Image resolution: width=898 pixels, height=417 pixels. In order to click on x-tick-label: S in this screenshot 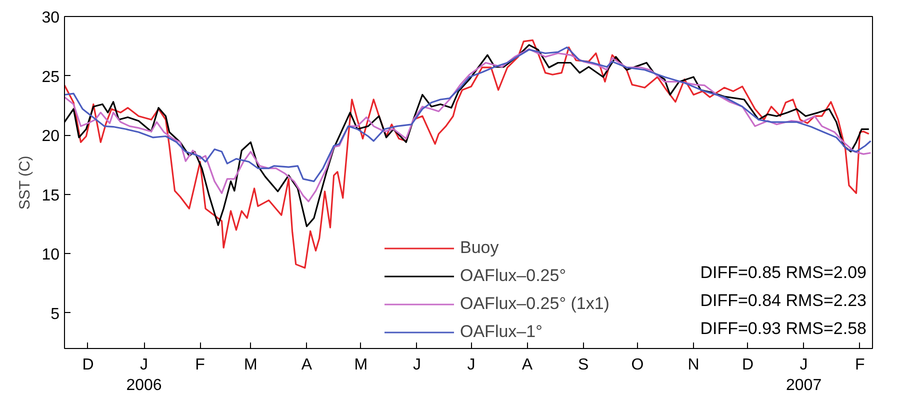, I will do `click(583, 365)`.